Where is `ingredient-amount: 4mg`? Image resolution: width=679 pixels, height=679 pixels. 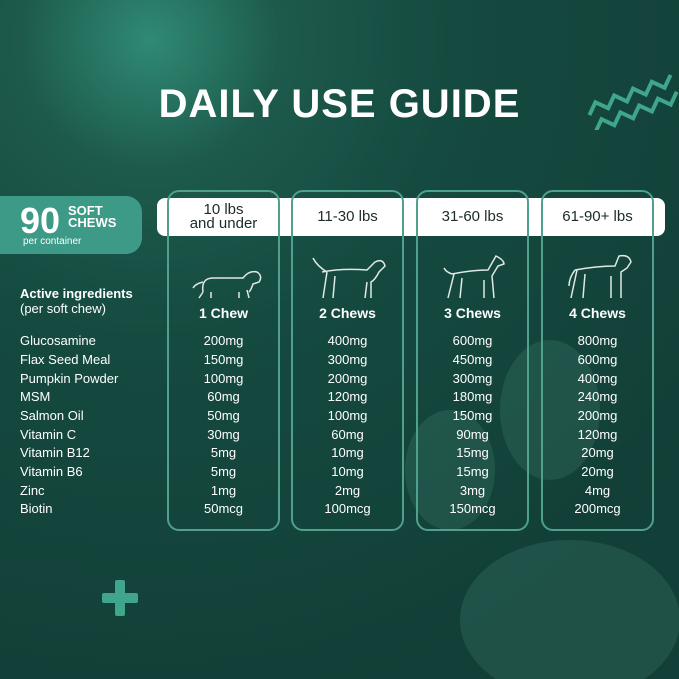 ingredient-amount: 4mg is located at coordinates (597, 490).